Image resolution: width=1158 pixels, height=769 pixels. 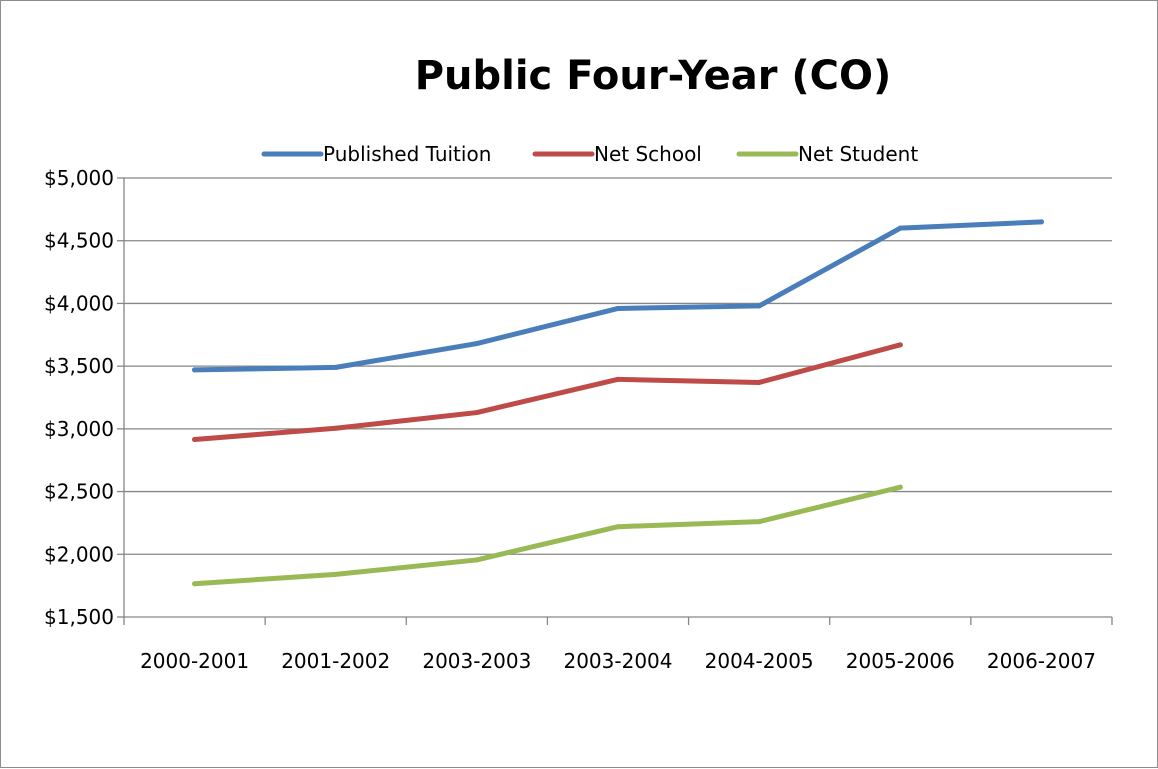 I want to click on x-tick-label: 2006-2007, so click(x=1041, y=661).